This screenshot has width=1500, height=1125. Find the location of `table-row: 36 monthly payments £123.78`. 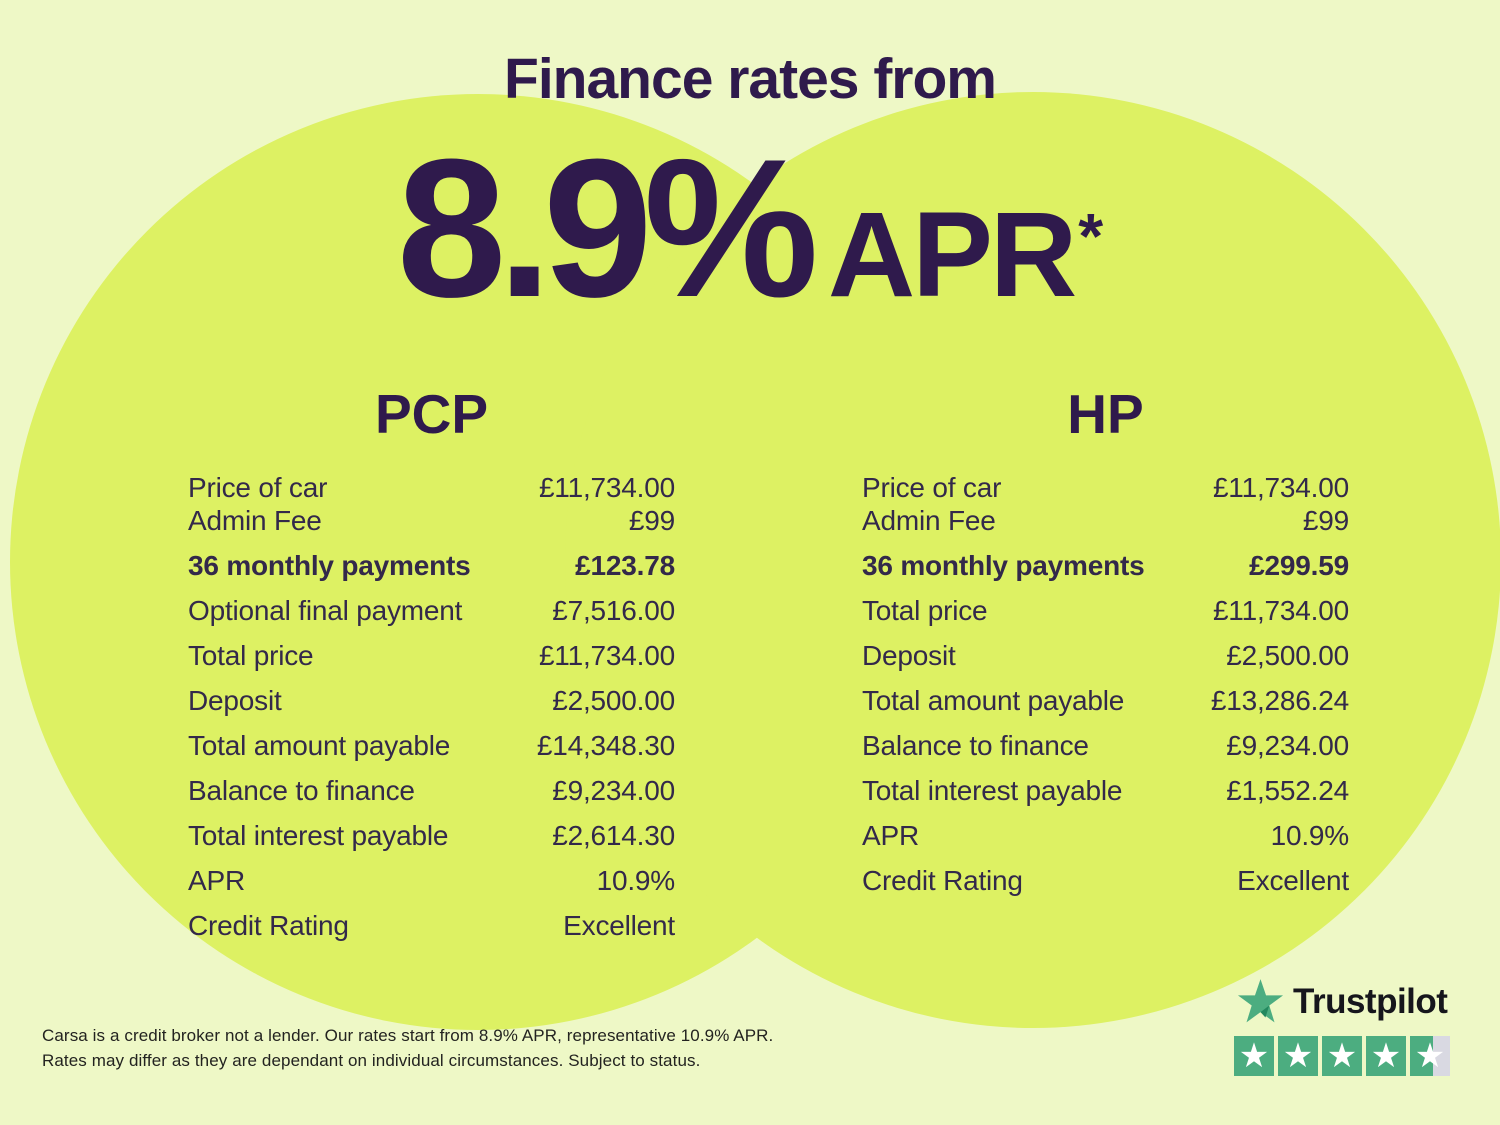

table-row: 36 monthly payments £123.78 is located at coordinates (431, 565).